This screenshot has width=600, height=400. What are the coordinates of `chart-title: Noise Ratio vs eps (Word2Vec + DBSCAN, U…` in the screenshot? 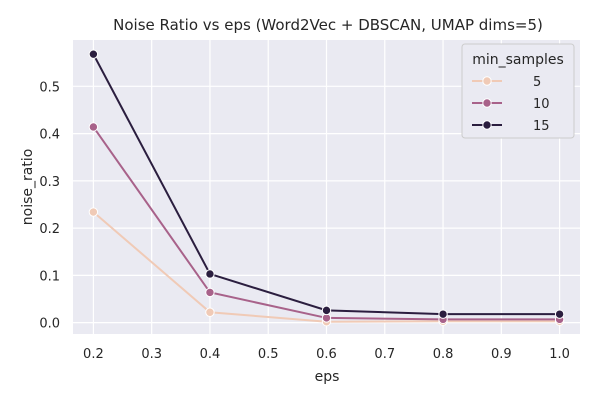 It's located at (328, 25).